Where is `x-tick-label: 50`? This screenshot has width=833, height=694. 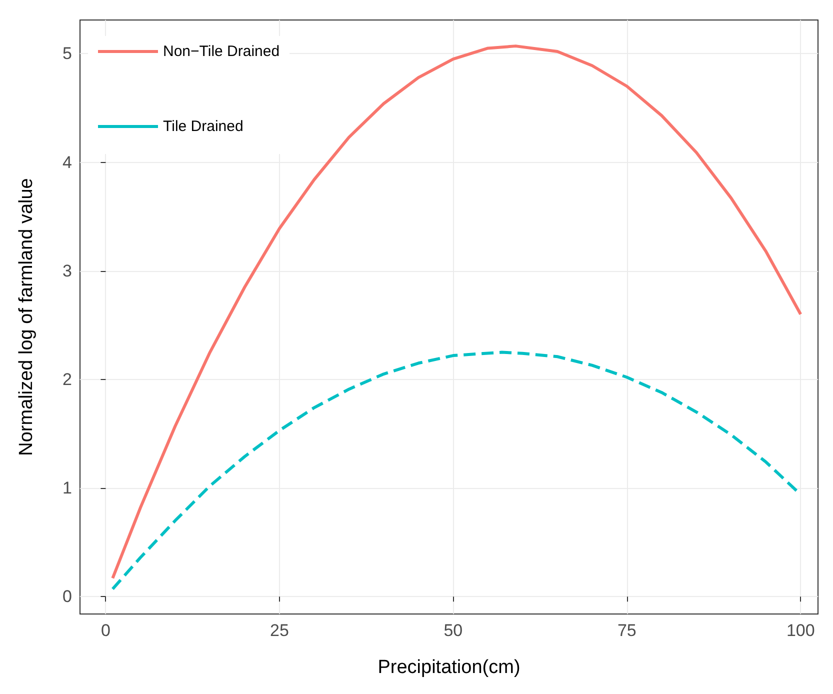 x-tick-label: 50 is located at coordinates (453, 630).